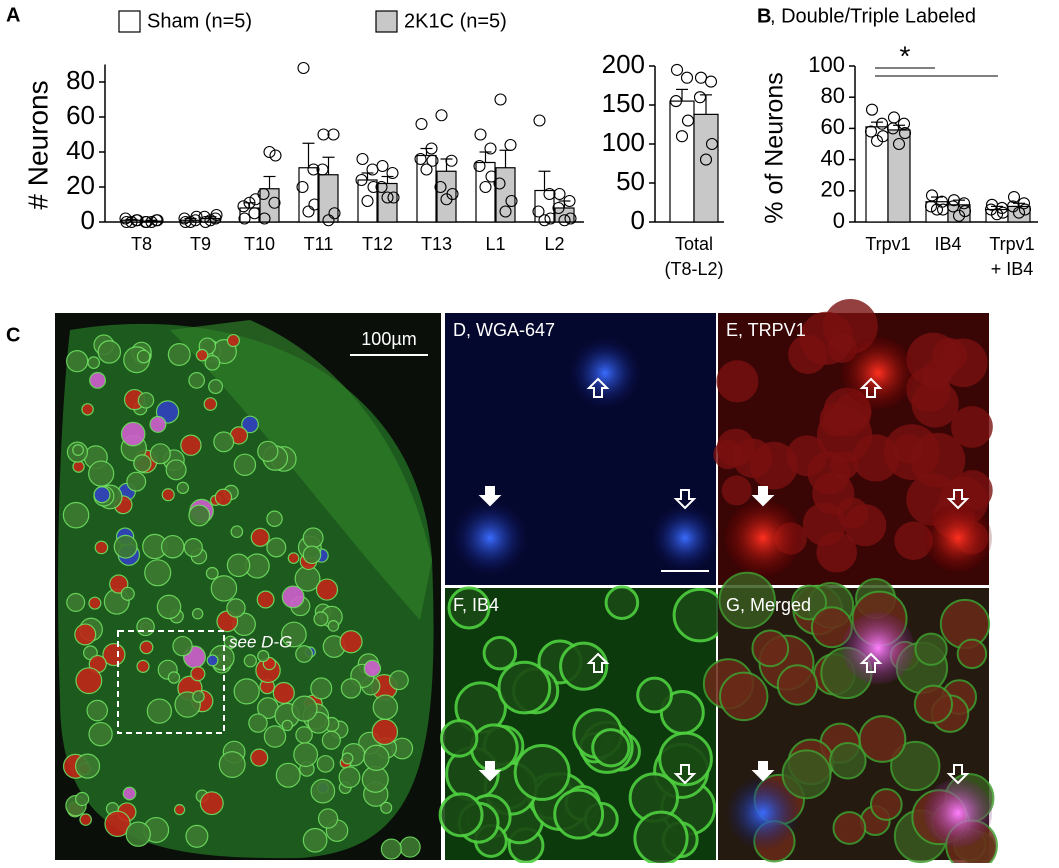  Describe the element at coordinates (630, 181) in the screenshot. I see `y-tick-label: 50` at that location.